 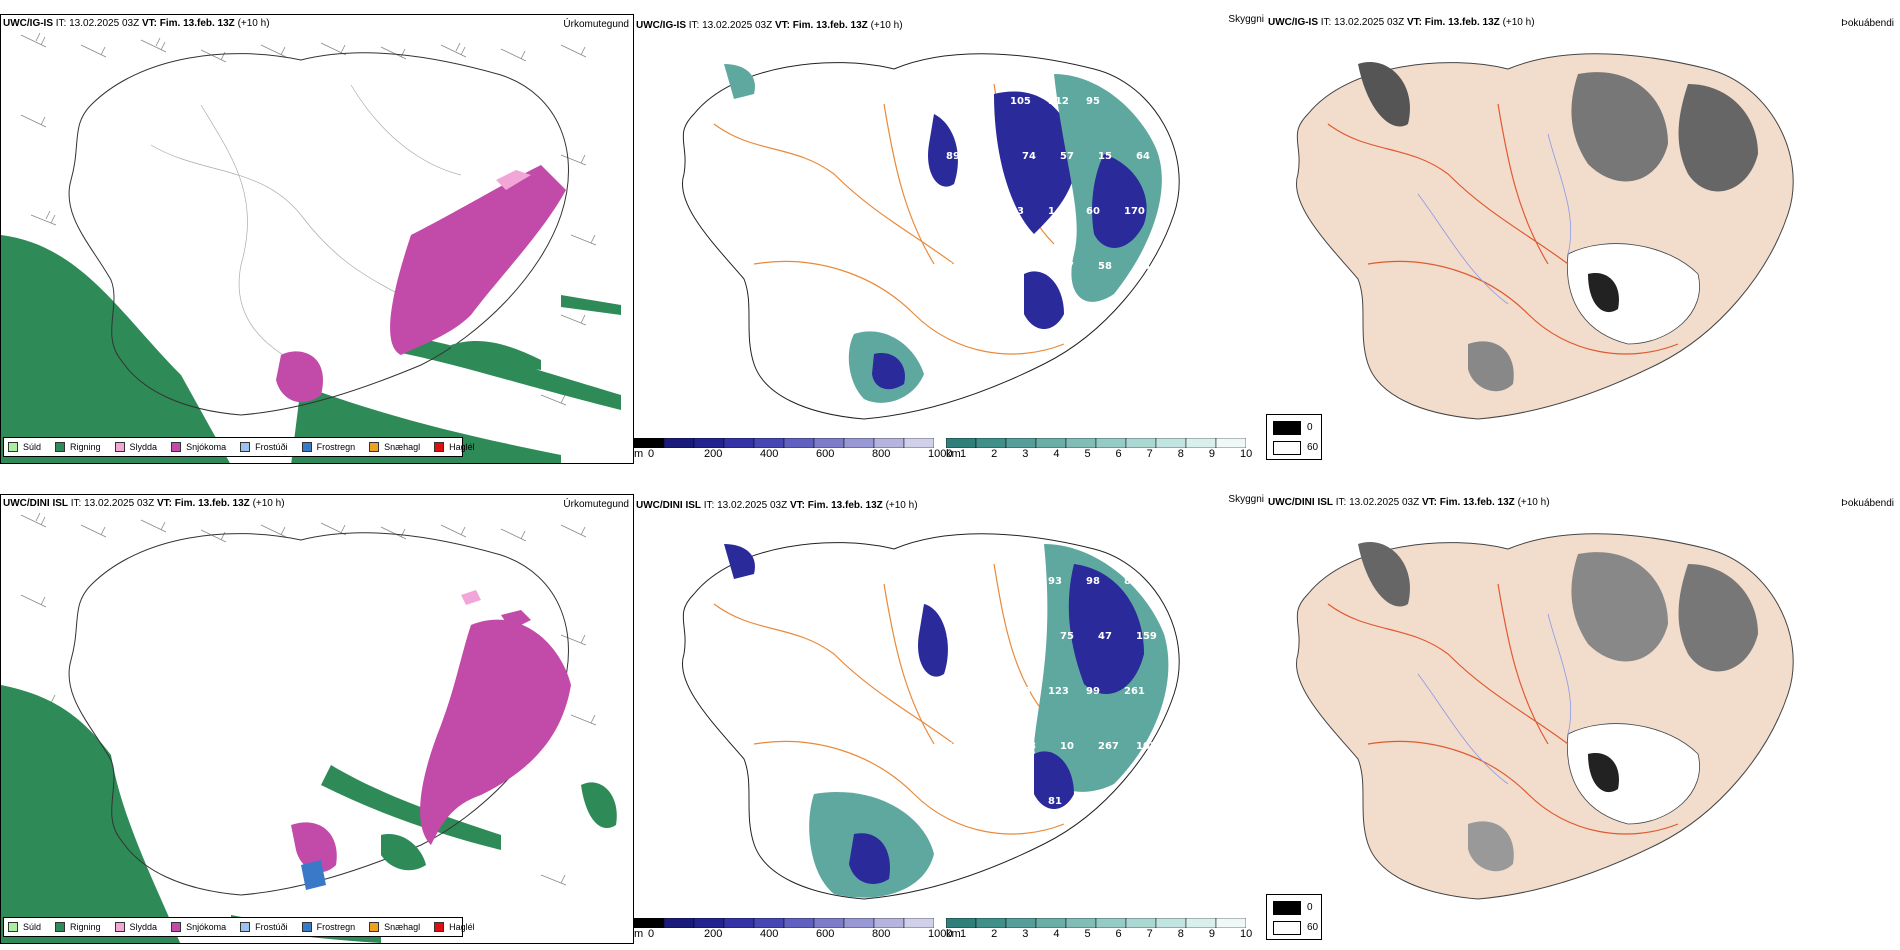 What do you see at coordinates (1313, 447) in the screenshot?
I see `fog-legend-label: 60` at bounding box center [1313, 447].